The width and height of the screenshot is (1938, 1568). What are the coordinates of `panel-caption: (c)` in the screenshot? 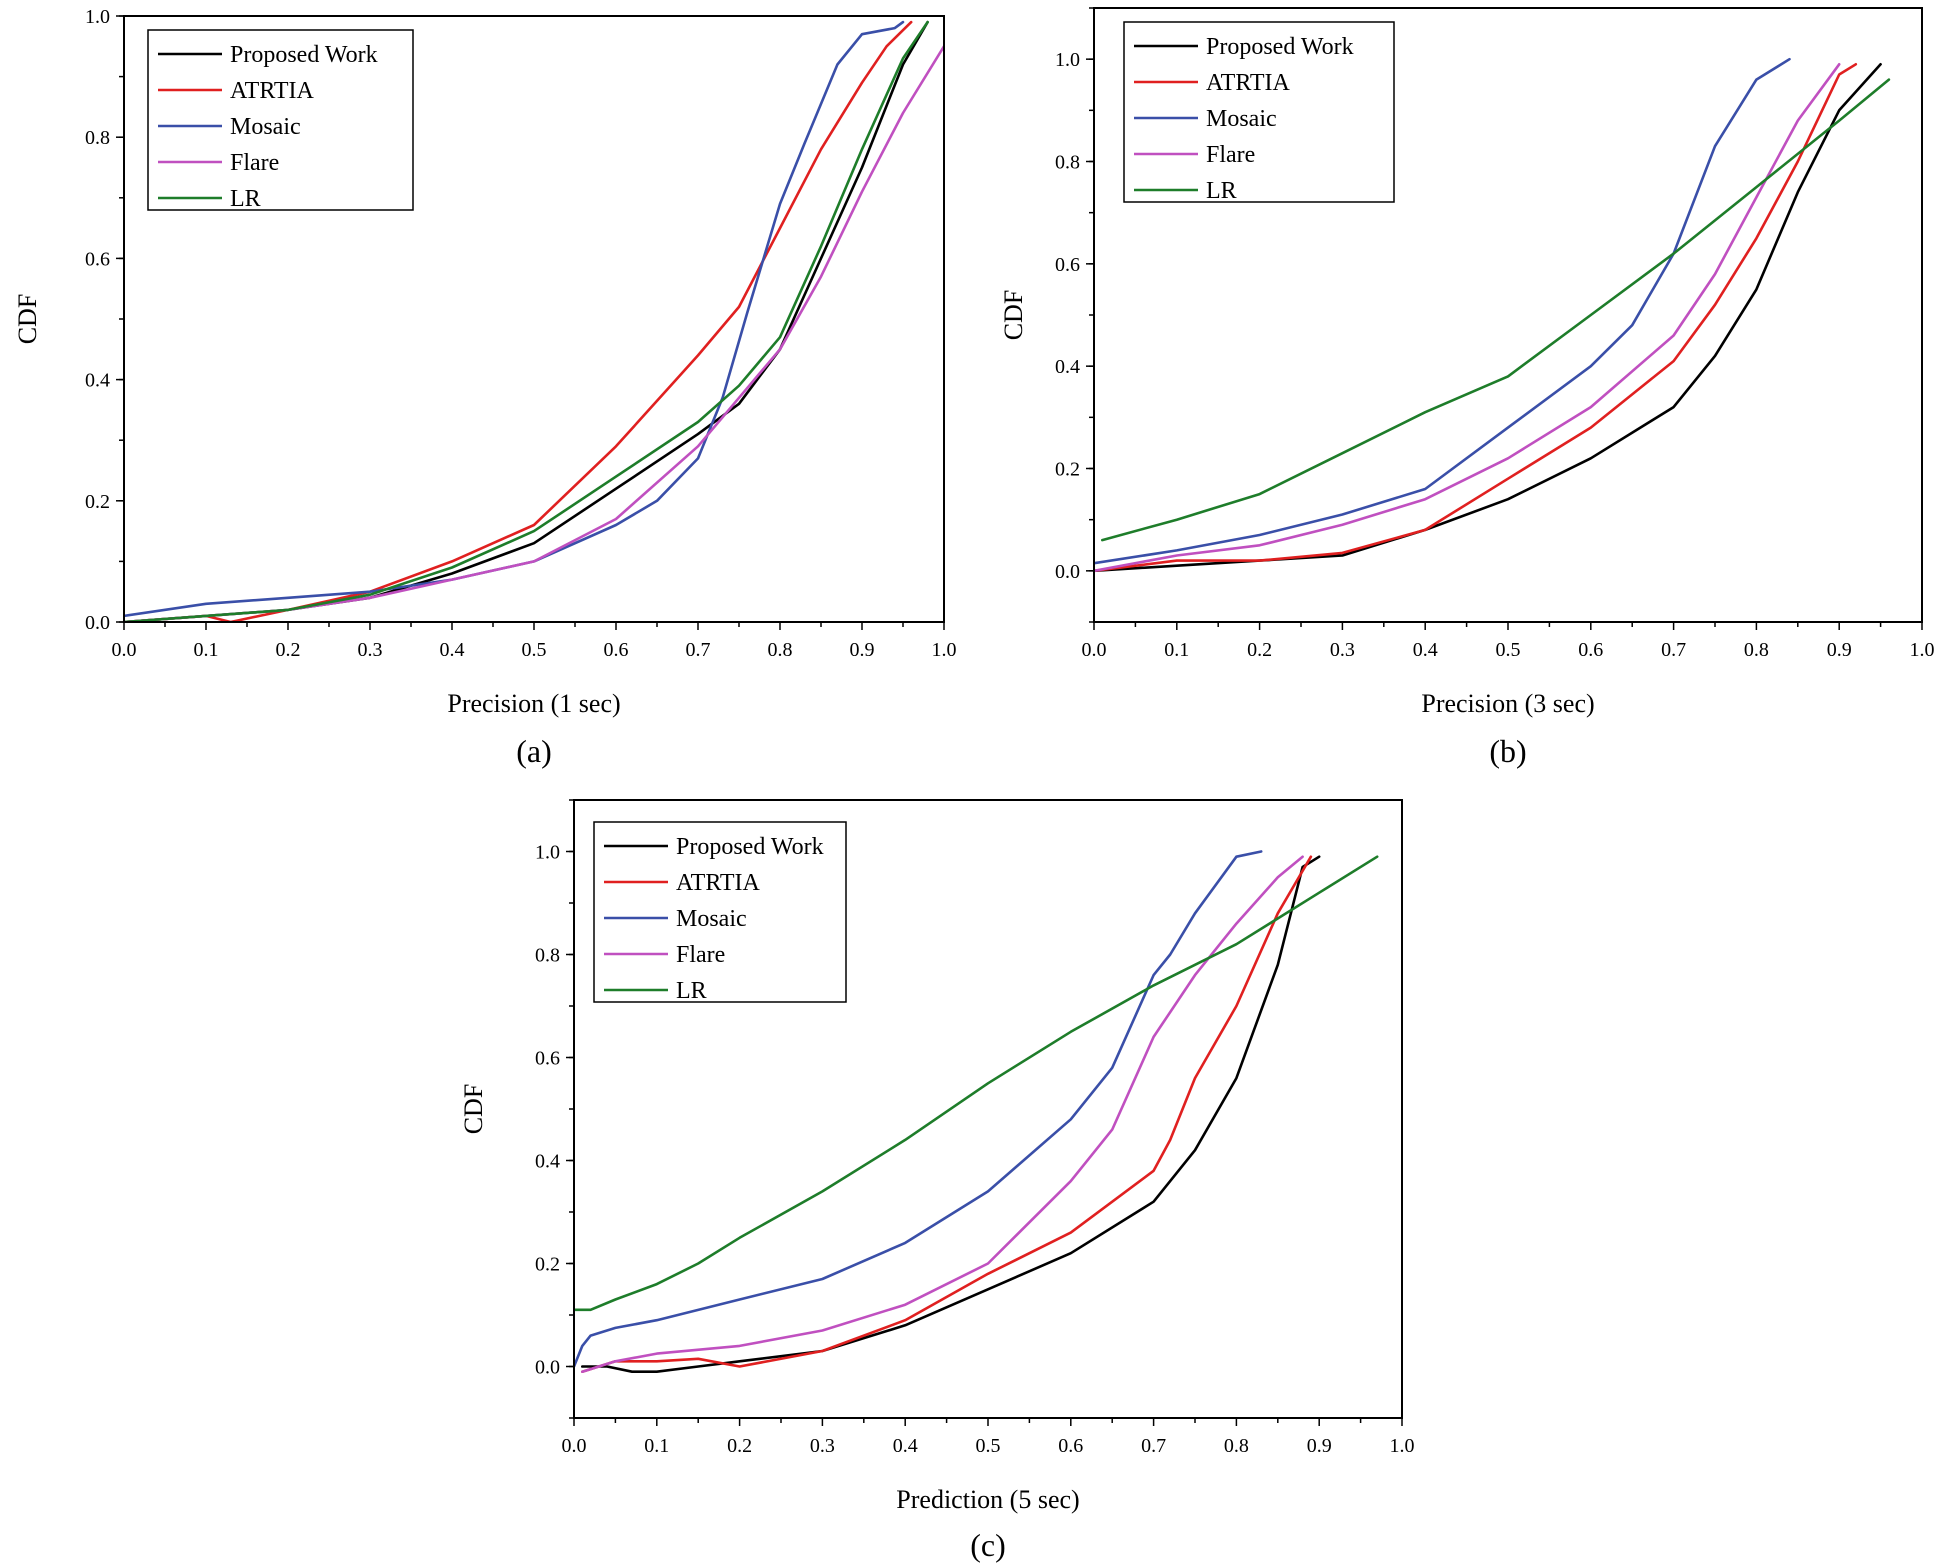 It's located at (988, 1545).